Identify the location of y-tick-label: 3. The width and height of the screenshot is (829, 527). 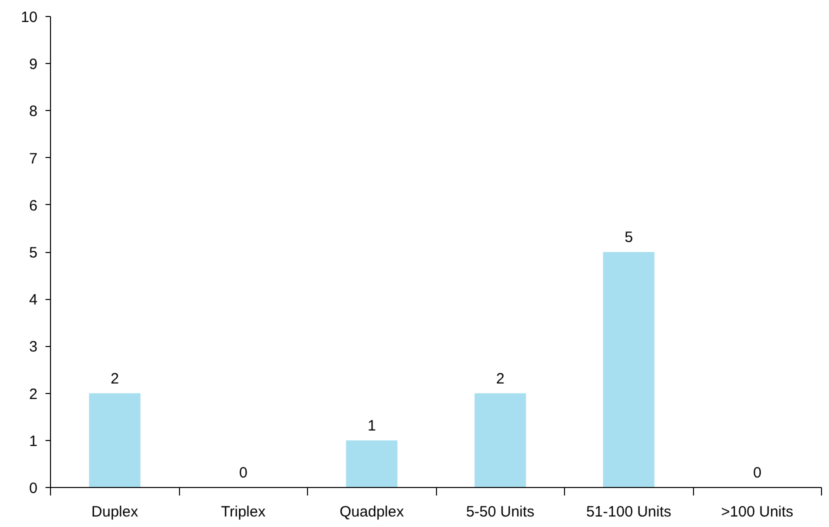
(33, 347).